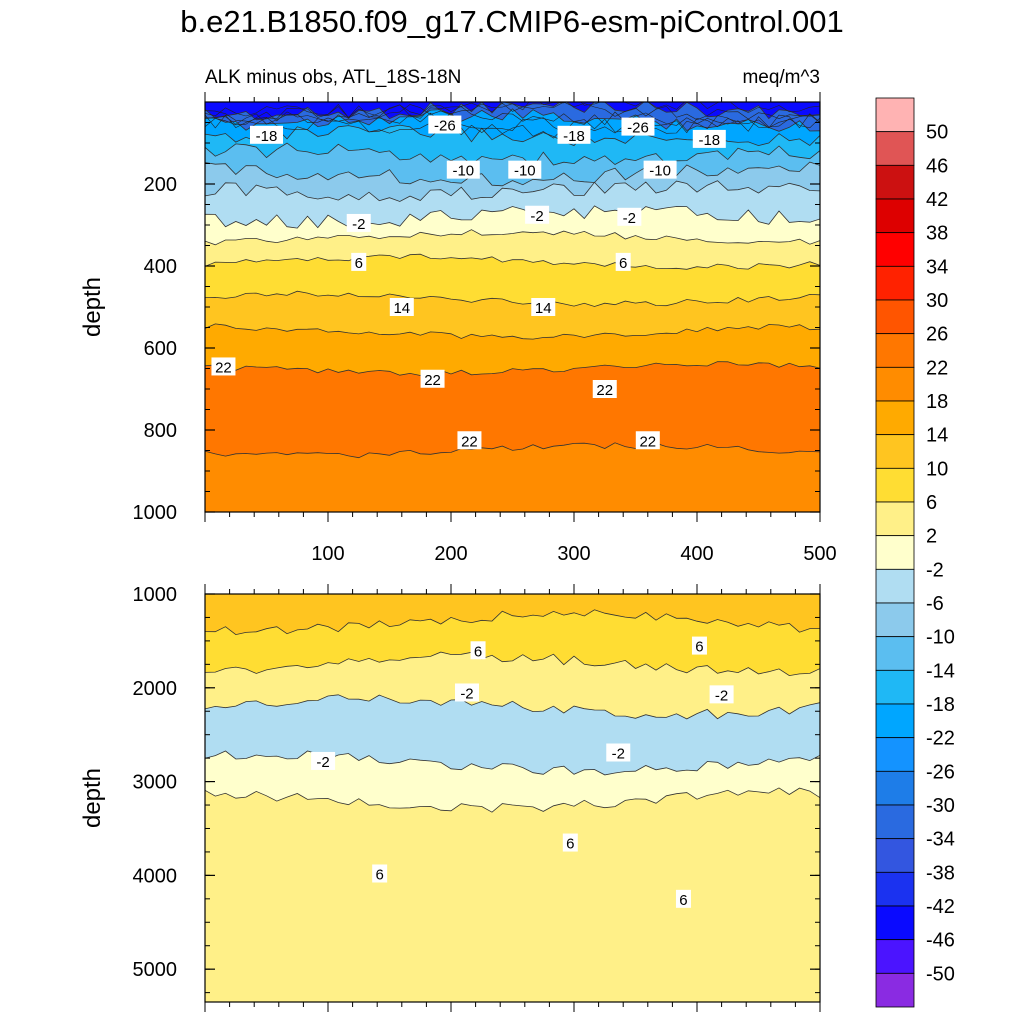  I want to click on panel-left-label: ALK minus obs, ATL_18S-18N, so click(333, 77).